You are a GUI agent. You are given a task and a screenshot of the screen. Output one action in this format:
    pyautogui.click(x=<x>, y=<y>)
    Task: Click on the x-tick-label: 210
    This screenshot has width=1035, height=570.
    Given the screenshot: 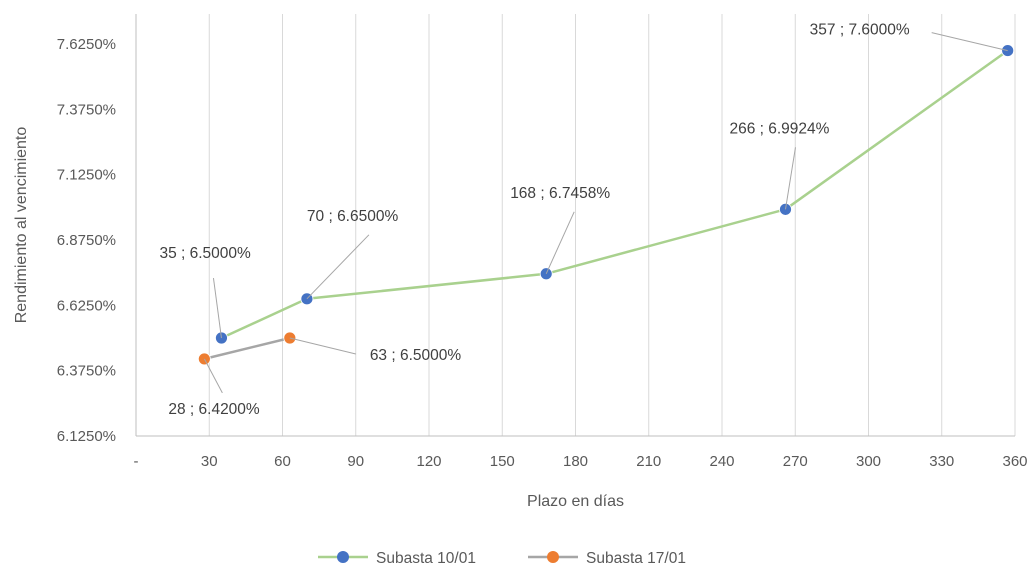 What is the action you would take?
    pyautogui.click(x=648, y=461)
    